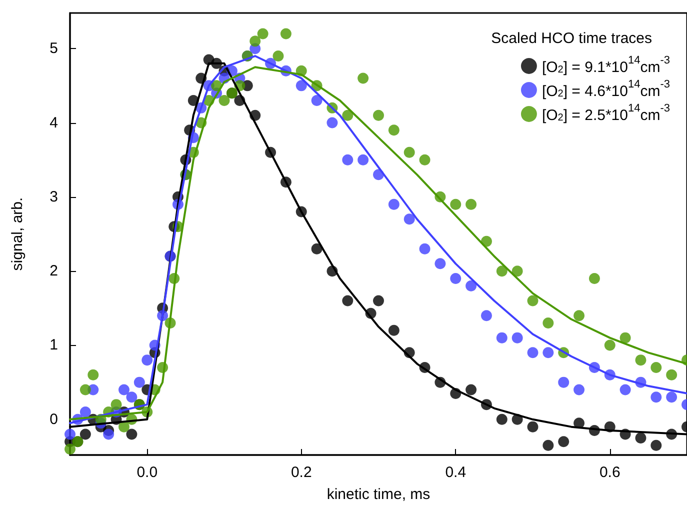  I want to click on legend-title: Scaled HCO time traces, so click(571, 38).